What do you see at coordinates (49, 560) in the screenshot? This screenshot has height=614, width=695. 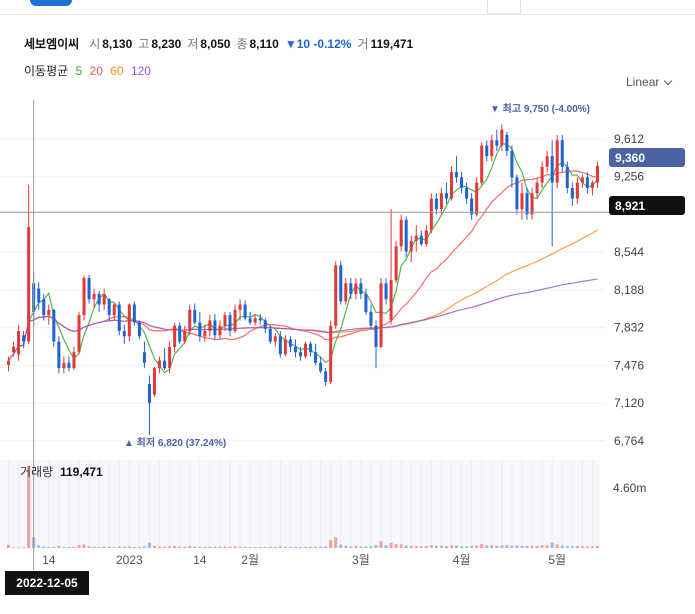 I see `x-tick-label: 14` at bounding box center [49, 560].